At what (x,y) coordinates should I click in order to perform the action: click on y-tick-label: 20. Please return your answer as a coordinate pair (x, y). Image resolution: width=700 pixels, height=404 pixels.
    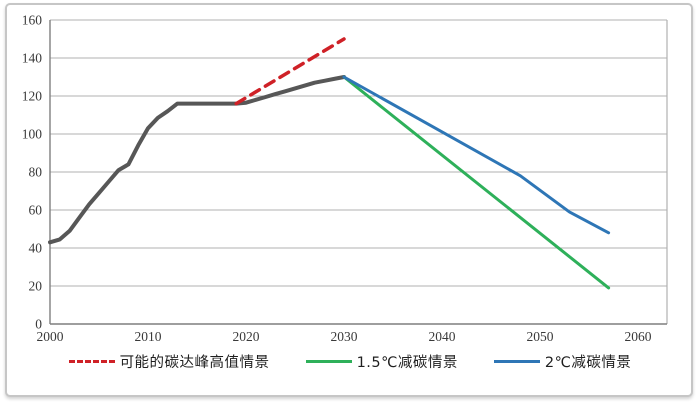
    Looking at the image, I should click on (36, 286).